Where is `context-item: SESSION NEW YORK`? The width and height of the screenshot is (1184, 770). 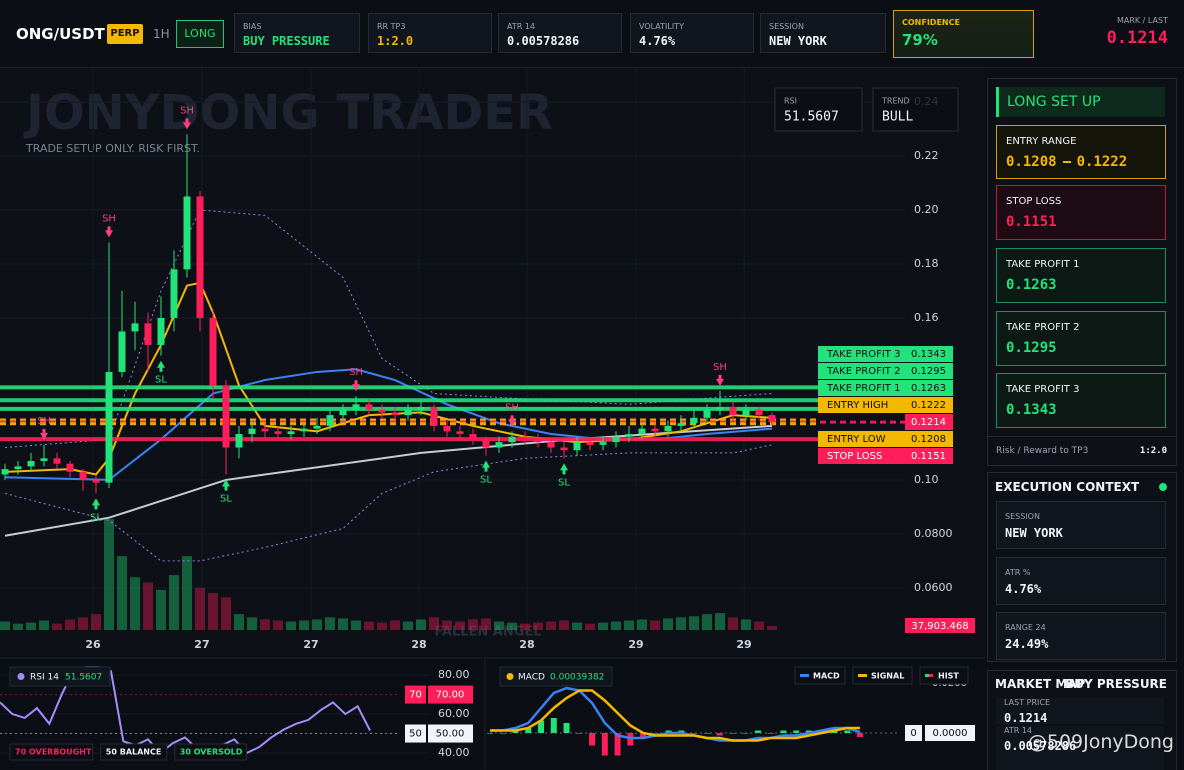
context-item: SESSION NEW YORK is located at coordinates (1081, 525).